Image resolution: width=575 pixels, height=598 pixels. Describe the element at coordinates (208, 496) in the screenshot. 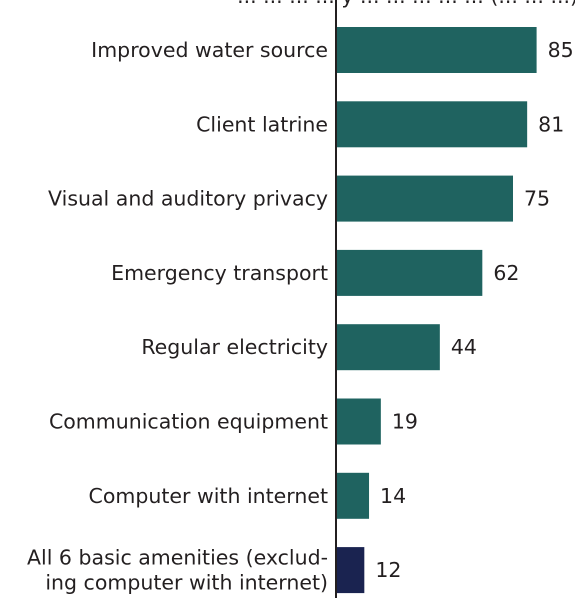

I see `category-label-7: Computer with internet` at that location.